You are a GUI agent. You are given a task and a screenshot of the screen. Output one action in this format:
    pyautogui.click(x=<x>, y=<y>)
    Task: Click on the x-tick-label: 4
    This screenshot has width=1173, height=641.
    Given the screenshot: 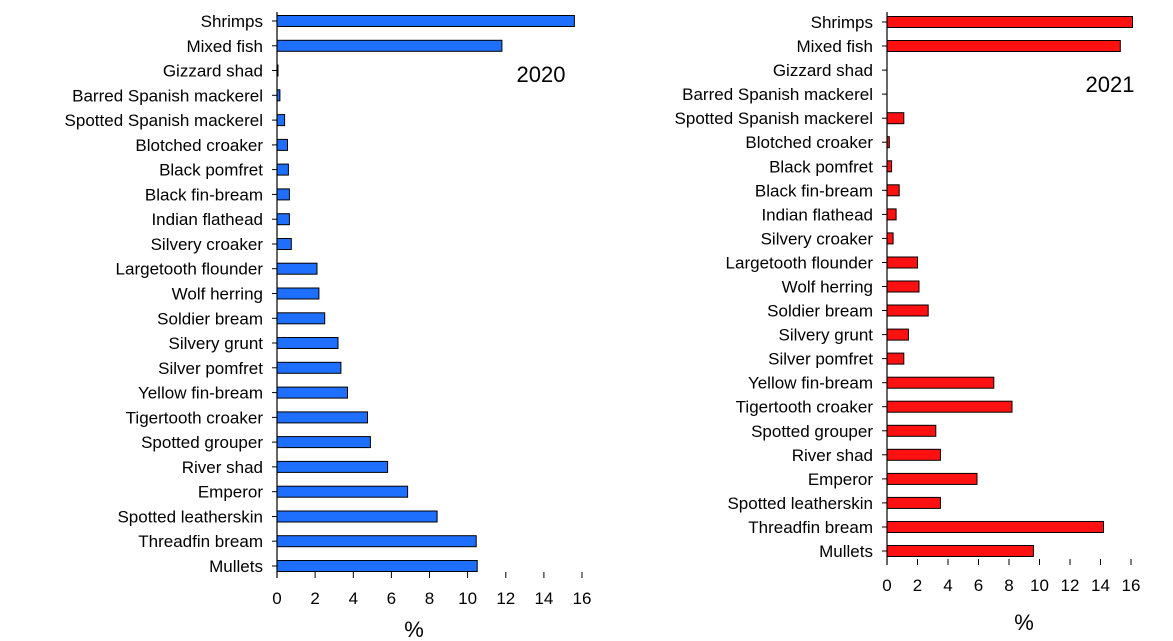 What is the action you would take?
    pyautogui.click(x=947, y=585)
    